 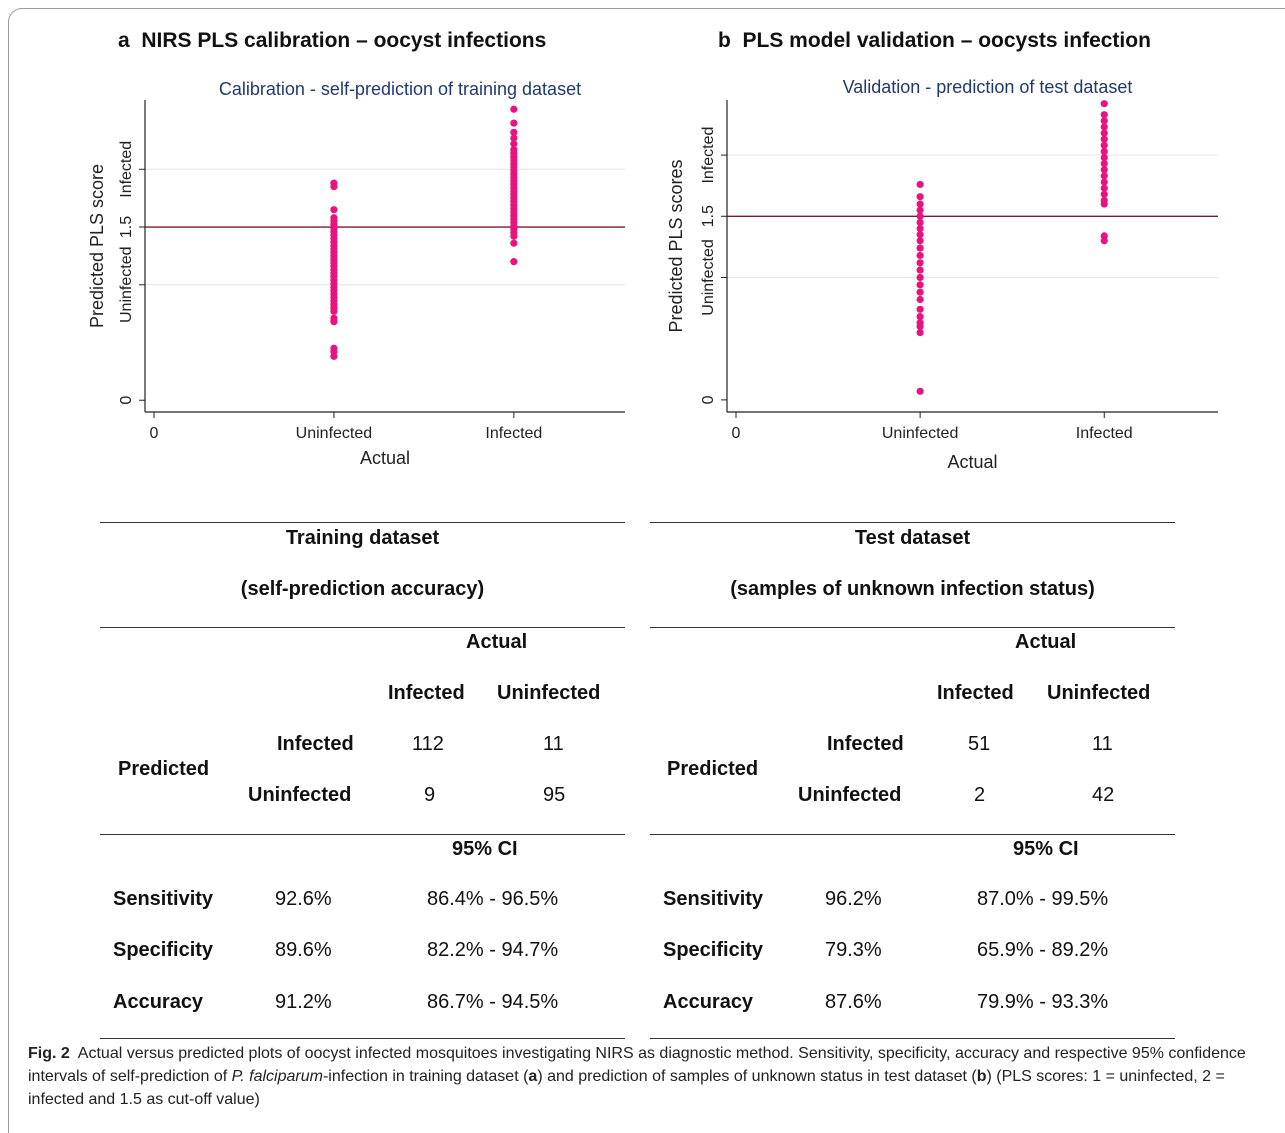 What do you see at coordinates (549, 693) in the screenshot?
I see `table-a-col-uninfected: Uninfected` at bounding box center [549, 693].